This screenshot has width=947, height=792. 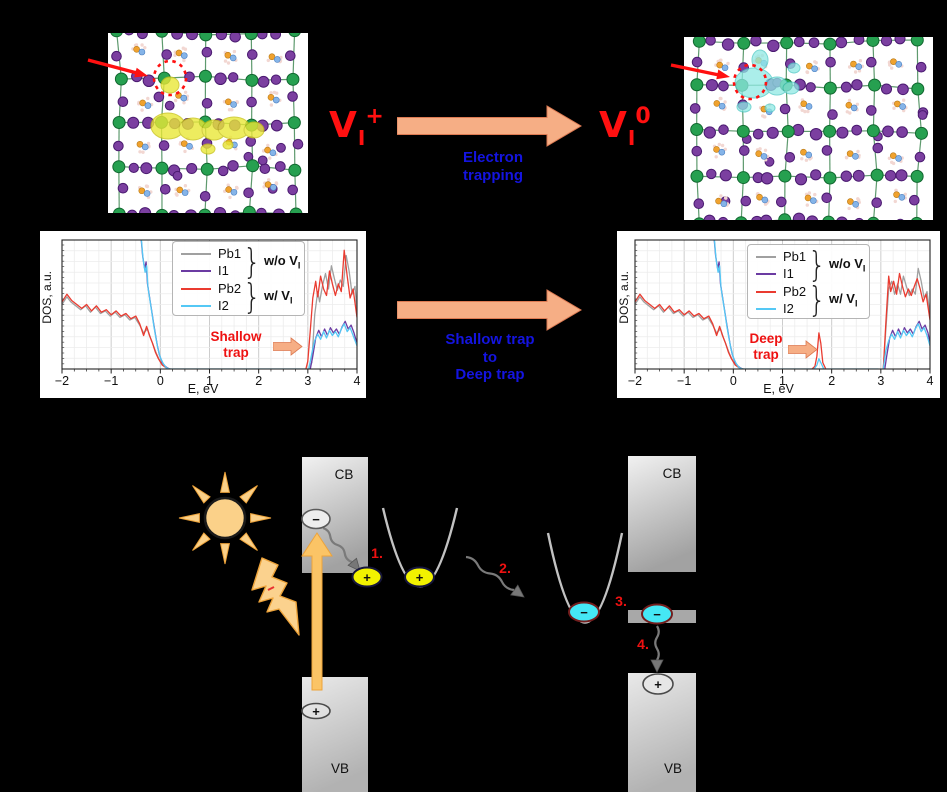 What do you see at coordinates (489, 126) in the screenshot?
I see `electron-trapping-arrow` at bounding box center [489, 126].